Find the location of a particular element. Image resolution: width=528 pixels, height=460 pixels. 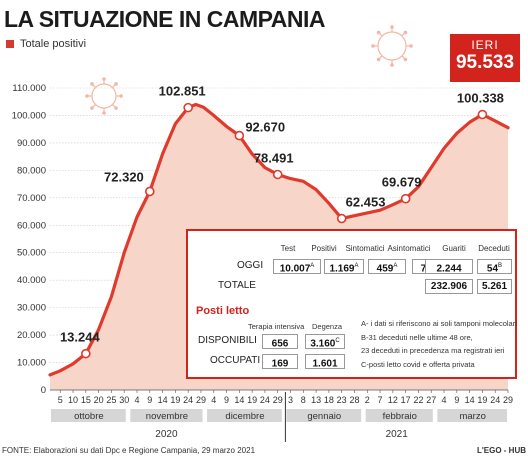

x-tick-label: 17 is located at coordinates (406, 400).